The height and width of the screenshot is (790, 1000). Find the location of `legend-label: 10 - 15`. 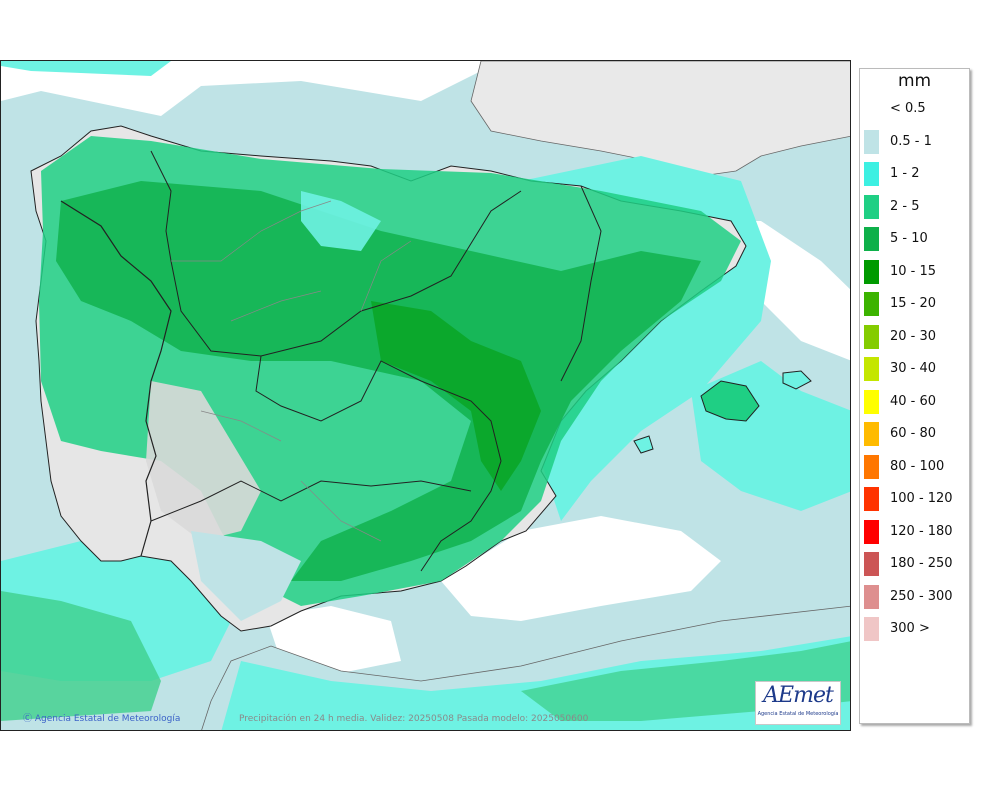

legend-label: 10 - 15 is located at coordinates (913, 271).